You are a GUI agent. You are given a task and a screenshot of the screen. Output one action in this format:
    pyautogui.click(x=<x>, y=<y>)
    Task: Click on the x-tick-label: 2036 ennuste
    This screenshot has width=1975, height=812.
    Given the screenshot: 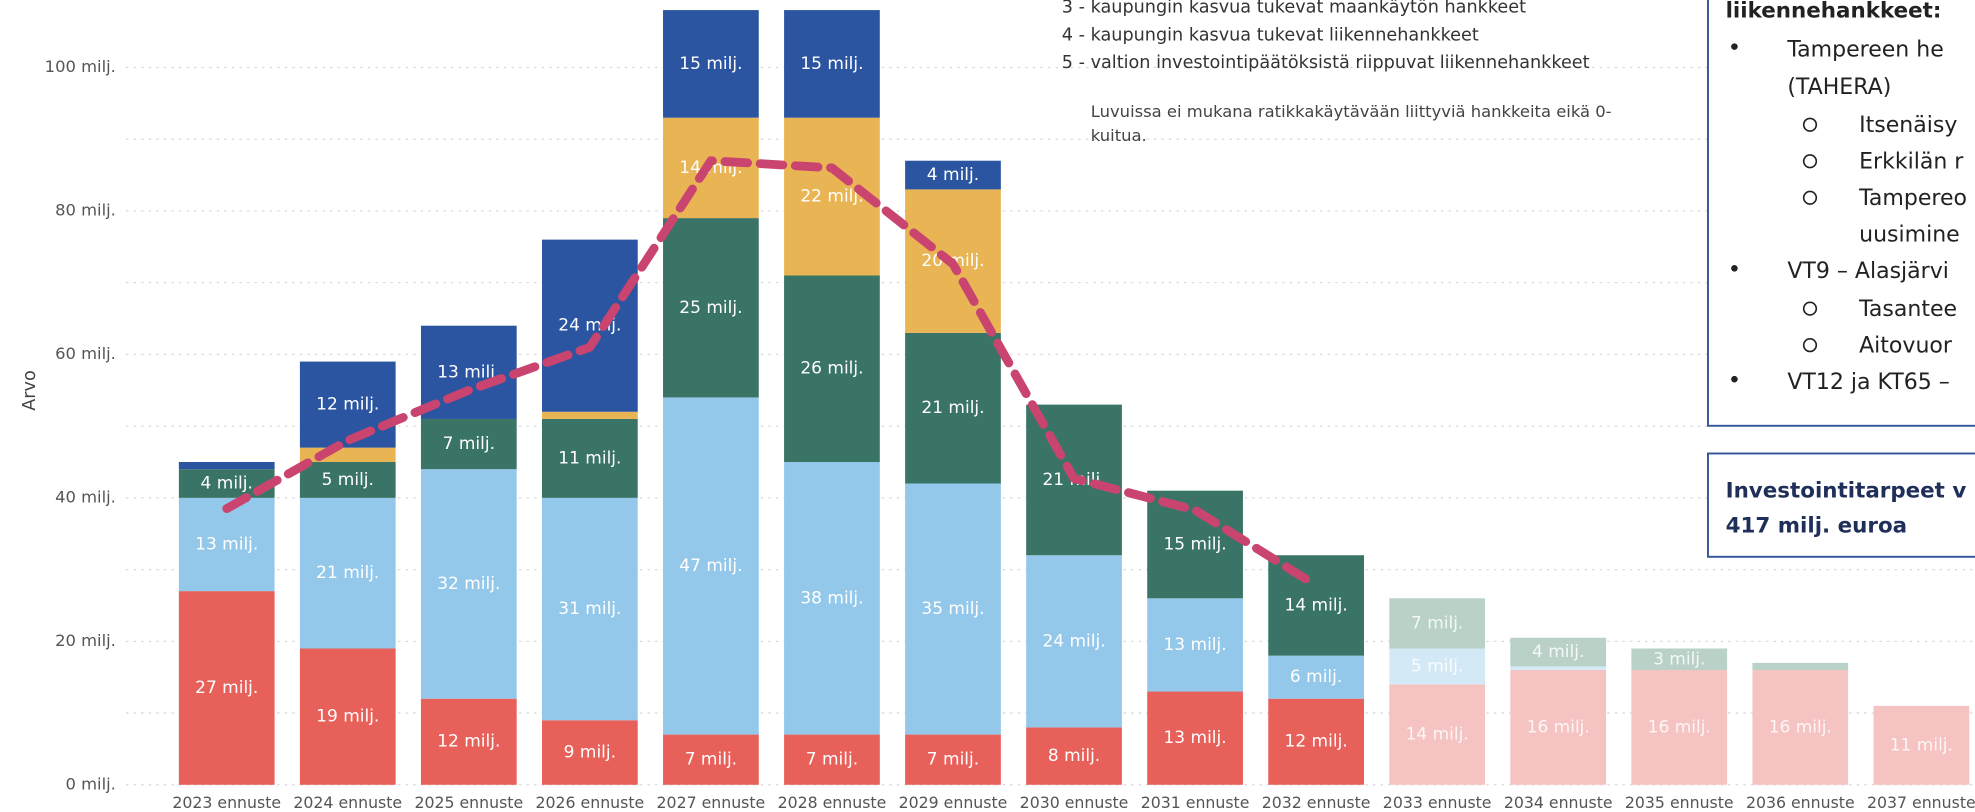 What is the action you would take?
    pyautogui.click(x=1800, y=802)
    